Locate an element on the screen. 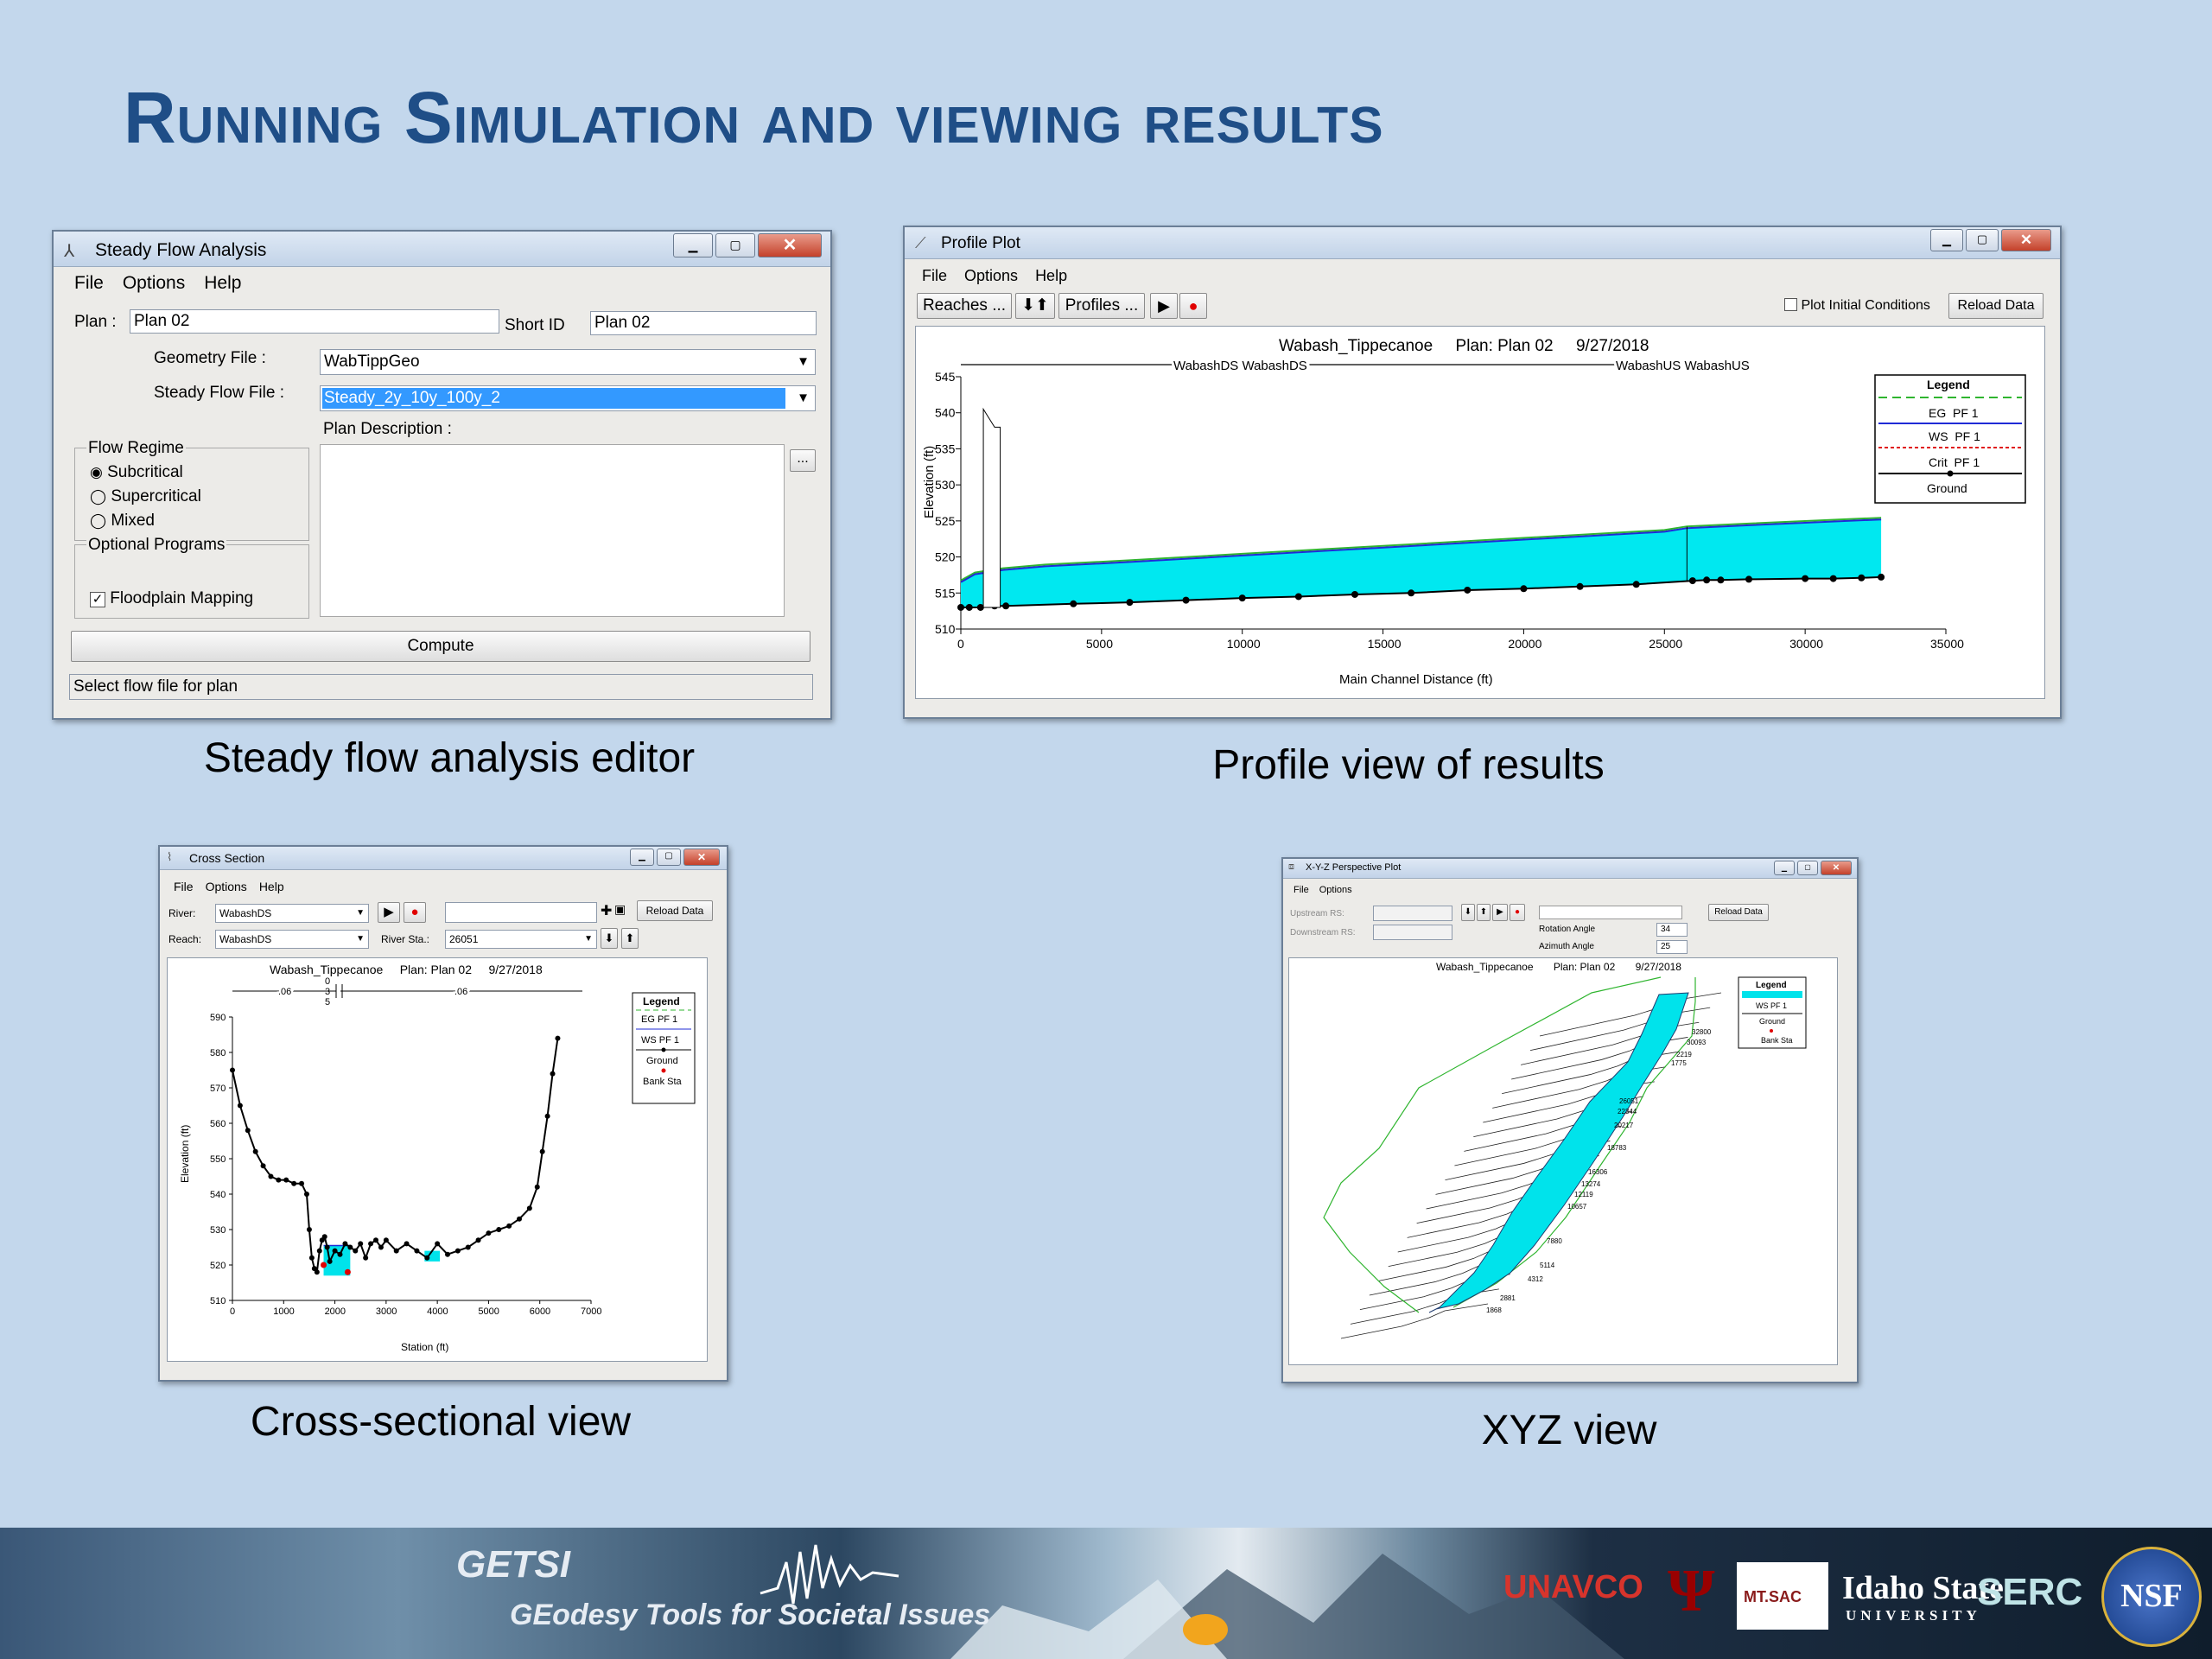  plot-initial-conditions-checkbox: Plot Initial Conditions is located at coordinates (1857, 306).